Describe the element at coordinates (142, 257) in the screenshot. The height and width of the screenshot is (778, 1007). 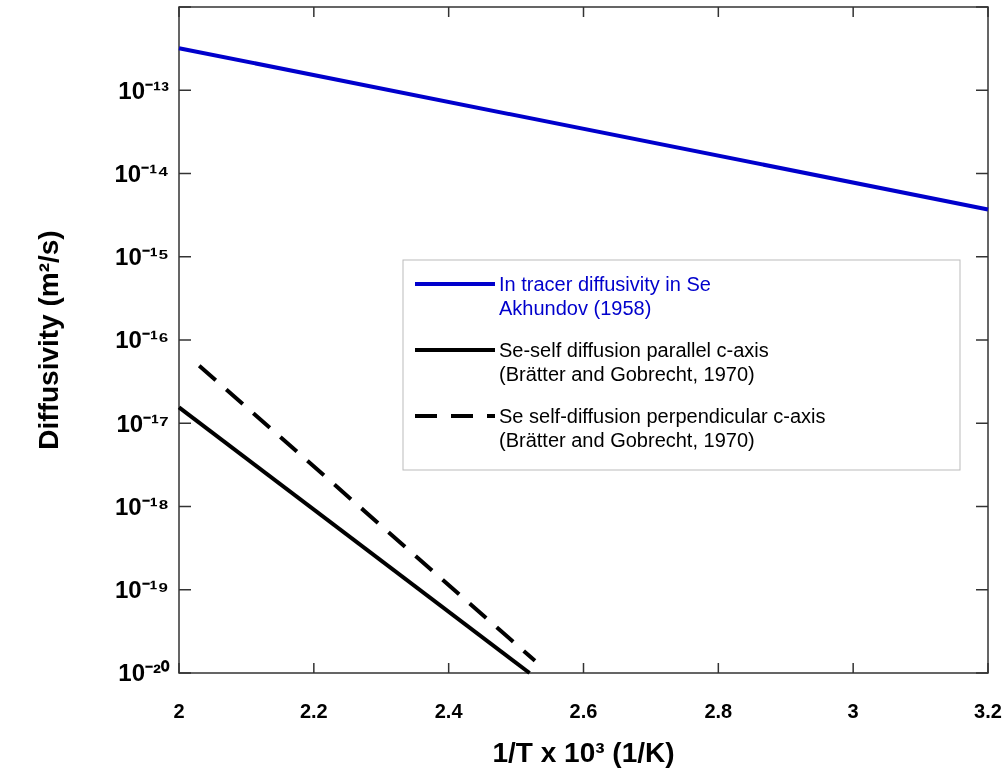
I see `y-tick-label: 10⁻¹⁵` at that location.